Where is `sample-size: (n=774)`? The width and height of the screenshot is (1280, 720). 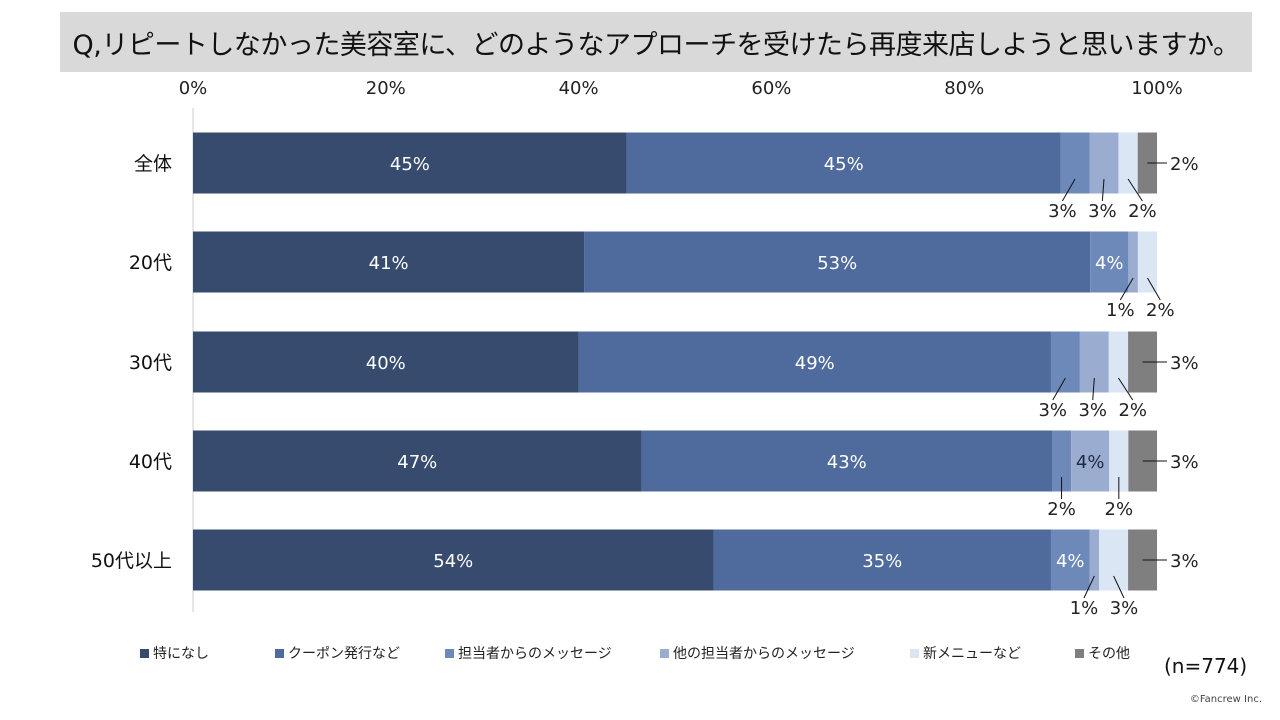
sample-size: (n=774) is located at coordinates (1206, 666).